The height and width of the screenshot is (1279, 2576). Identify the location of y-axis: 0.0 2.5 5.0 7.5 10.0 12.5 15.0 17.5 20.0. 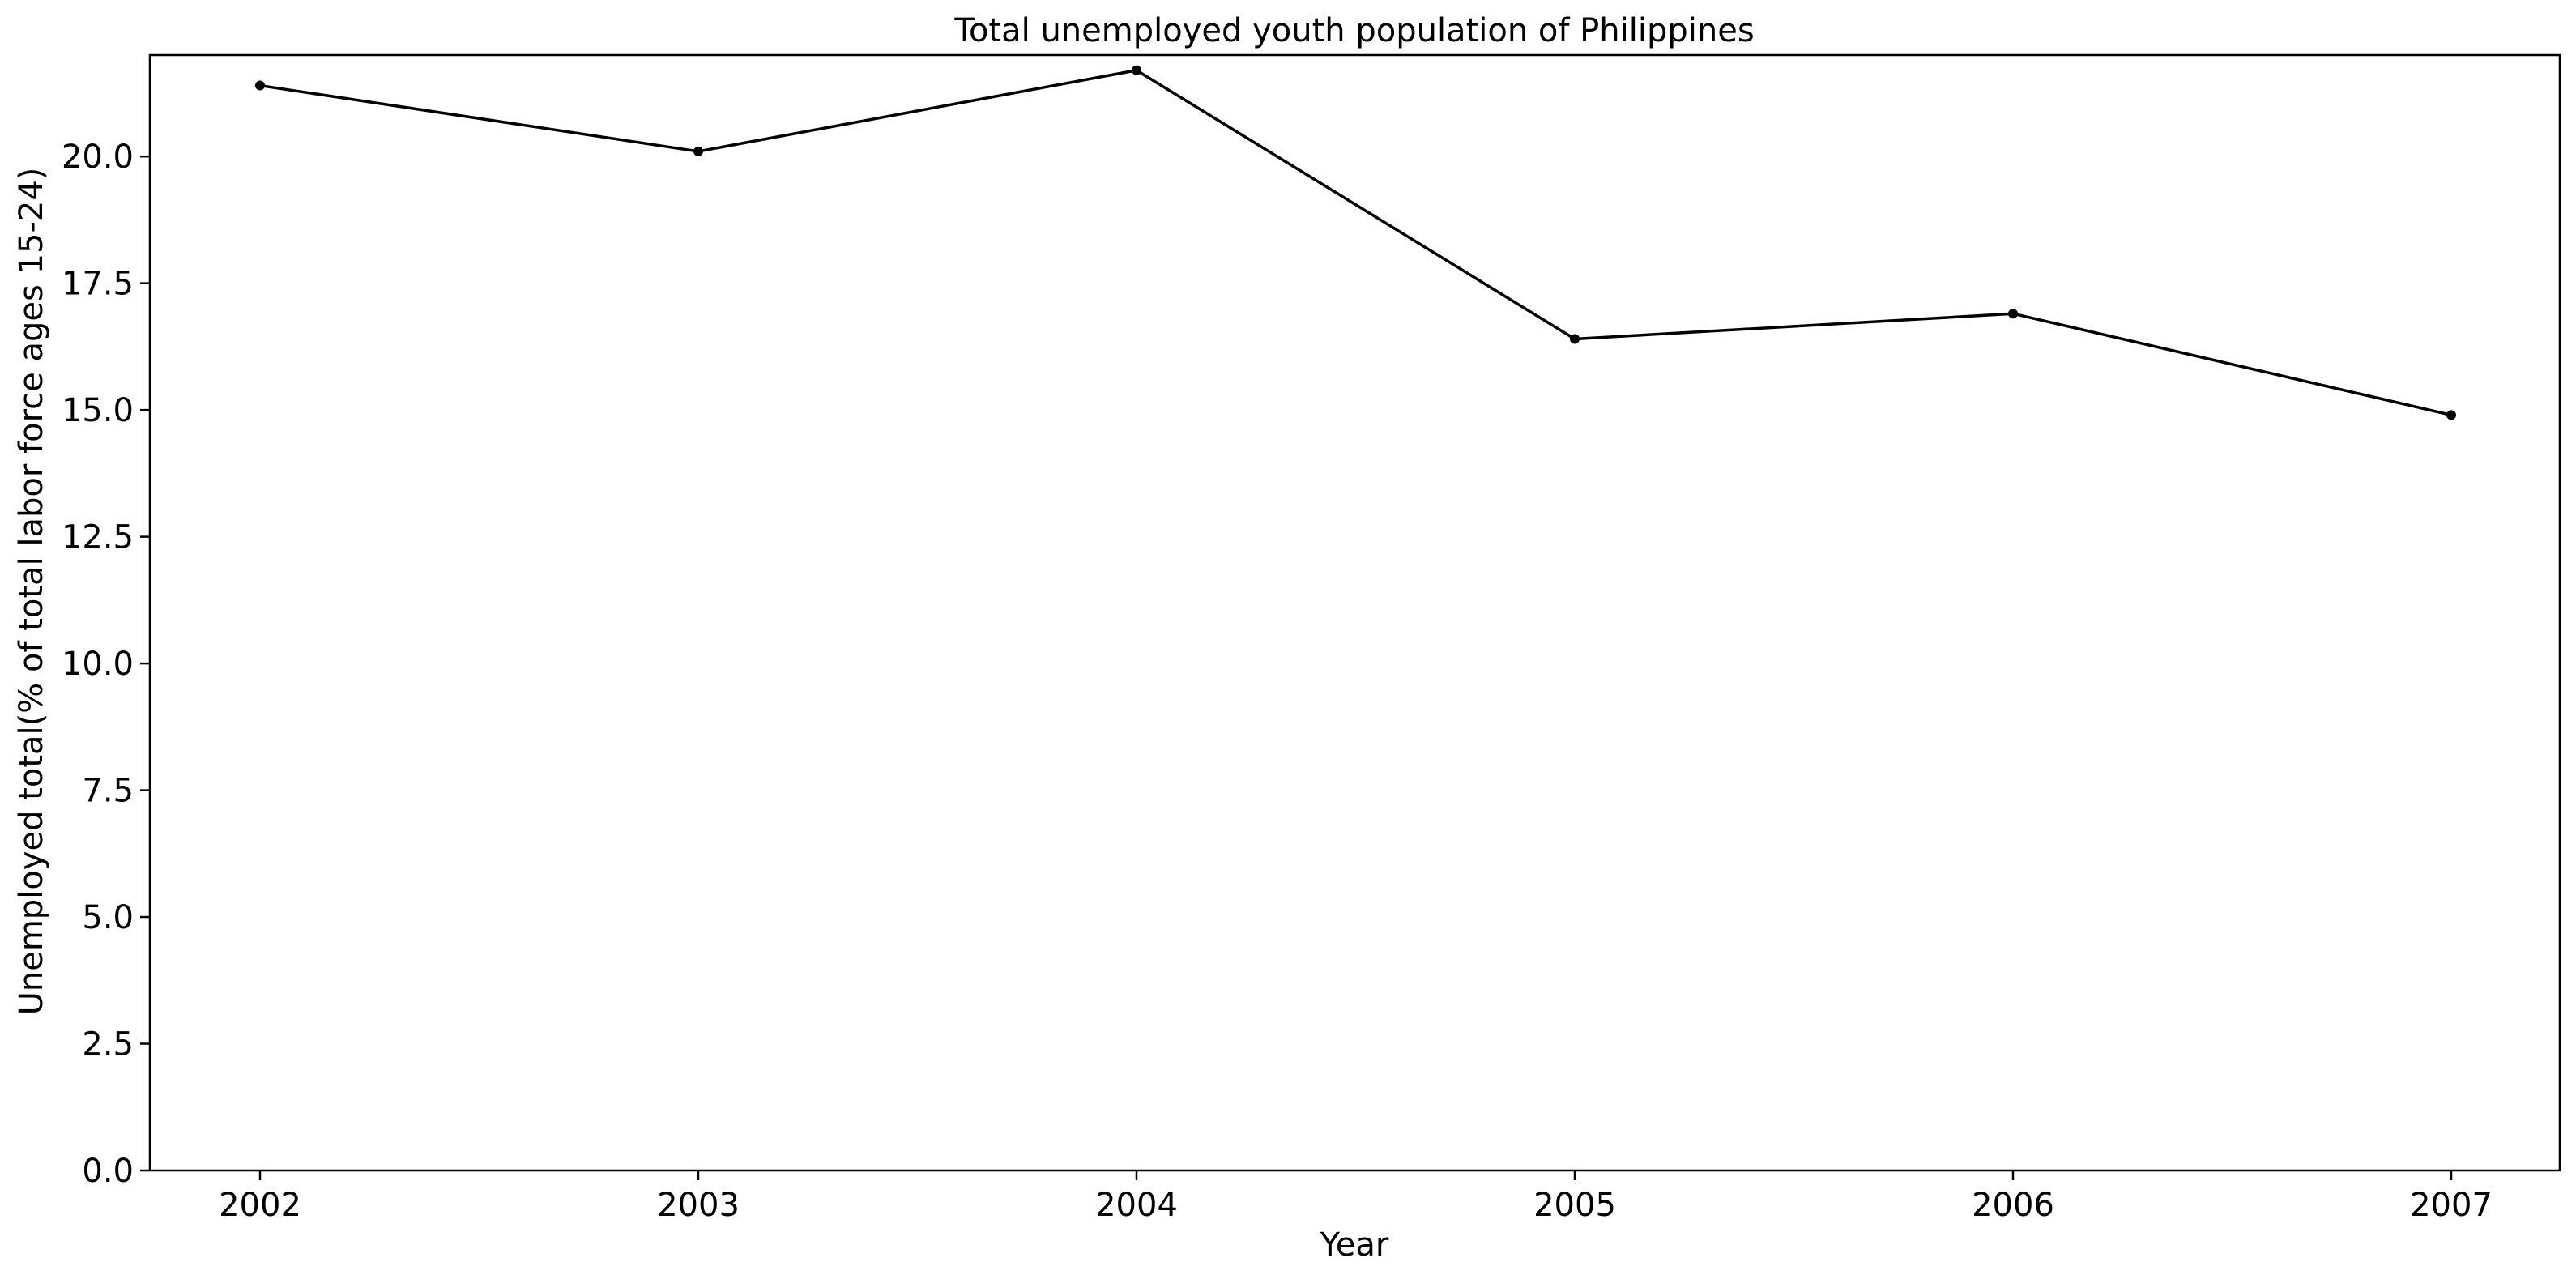
(106, 664).